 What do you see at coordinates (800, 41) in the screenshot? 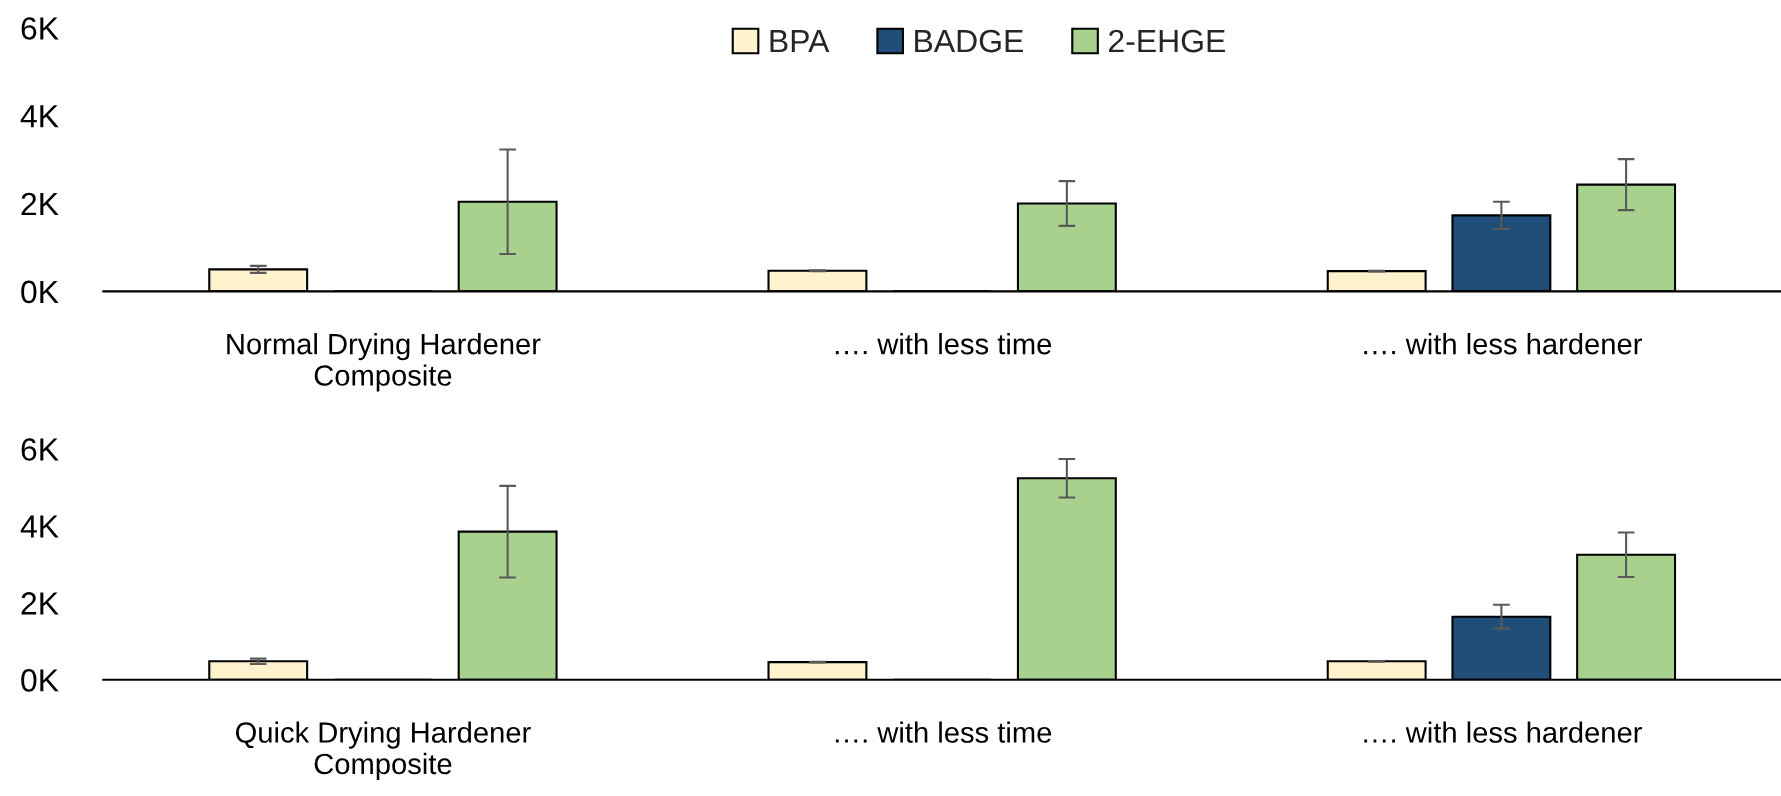
I see `legend-label: BPA` at bounding box center [800, 41].